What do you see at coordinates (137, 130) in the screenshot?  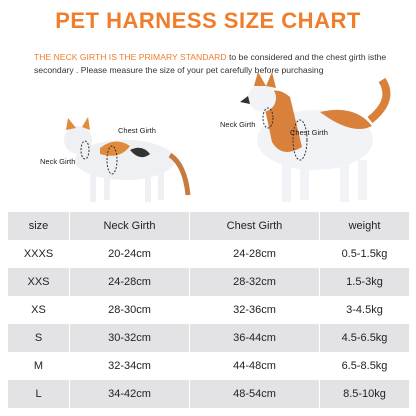 I see `cat-chest-label: Chest Girth` at bounding box center [137, 130].